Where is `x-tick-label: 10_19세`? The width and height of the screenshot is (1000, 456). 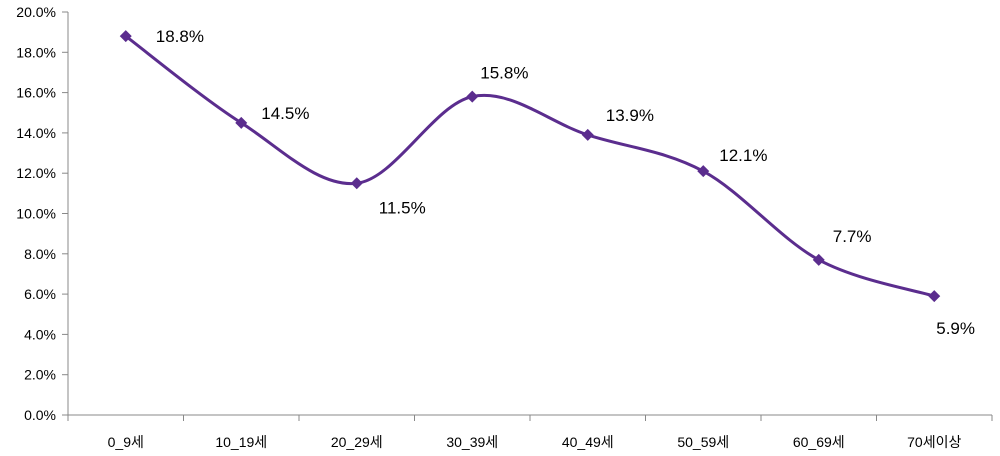 x-tick-label: 10_19세 is located at coordinates (241, 442).